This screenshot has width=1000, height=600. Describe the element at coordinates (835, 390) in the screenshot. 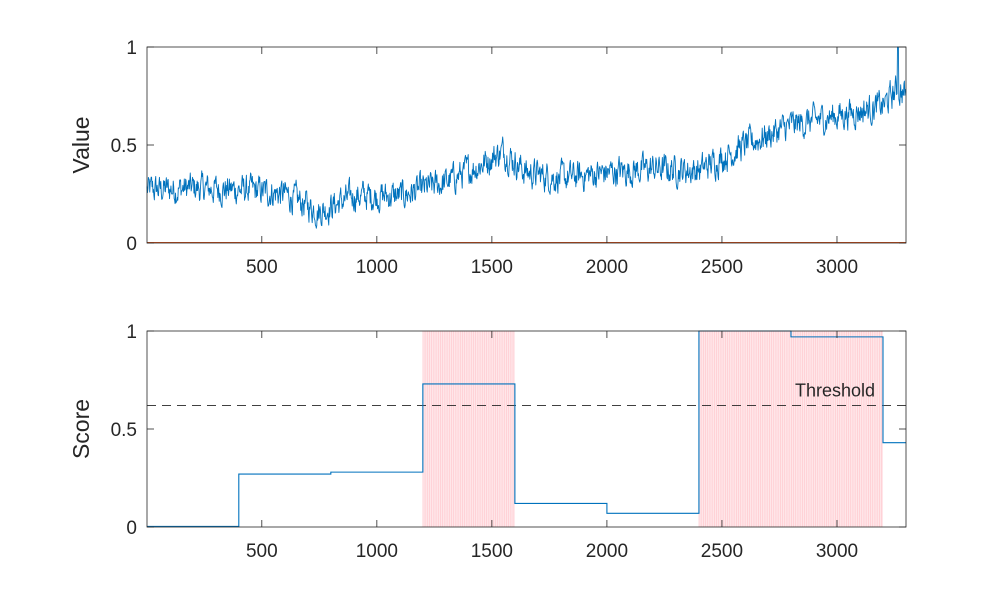

I see `threshold-label: Threshold` at that location.